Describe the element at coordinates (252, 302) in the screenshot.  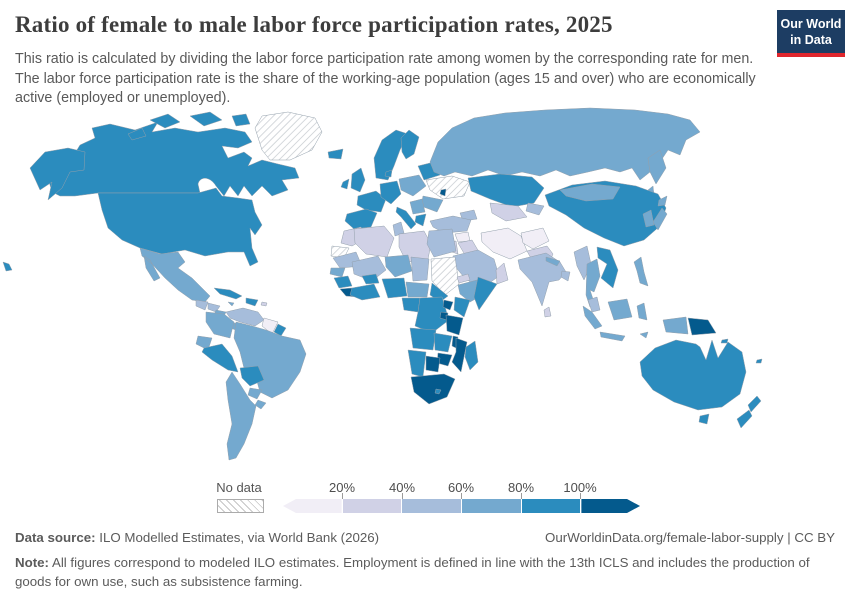
I see `country-hispaniola` at that location.